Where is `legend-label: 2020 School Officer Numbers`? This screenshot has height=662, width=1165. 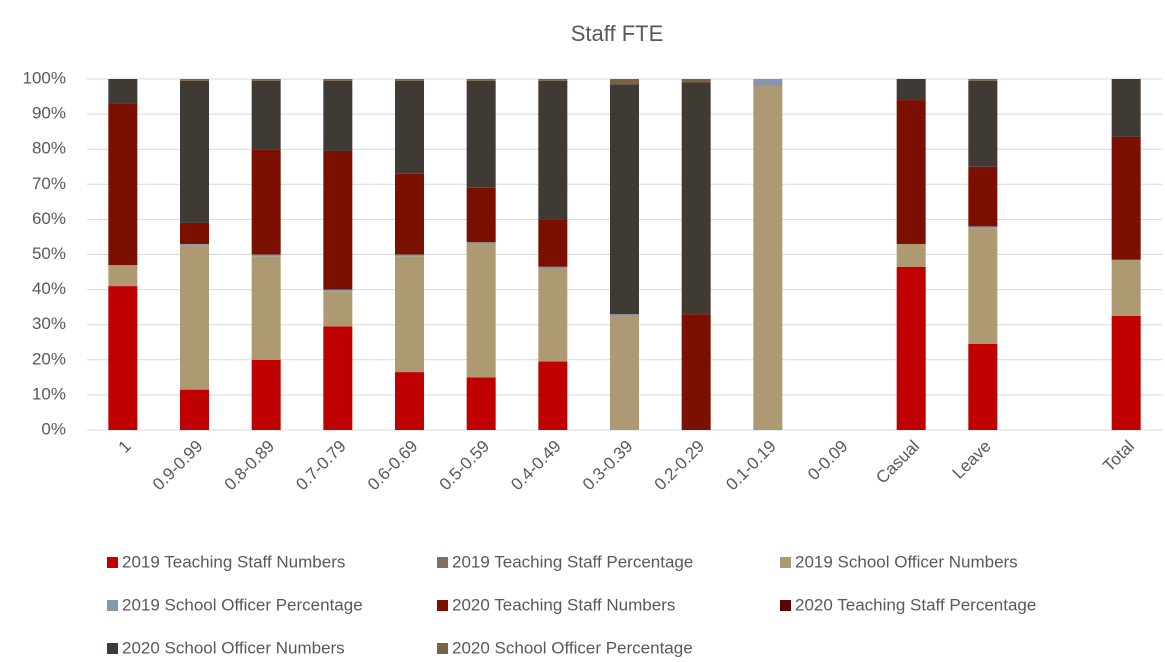
legend-label: 2020 School Officer Numbers is located at coordinates (233, 647).